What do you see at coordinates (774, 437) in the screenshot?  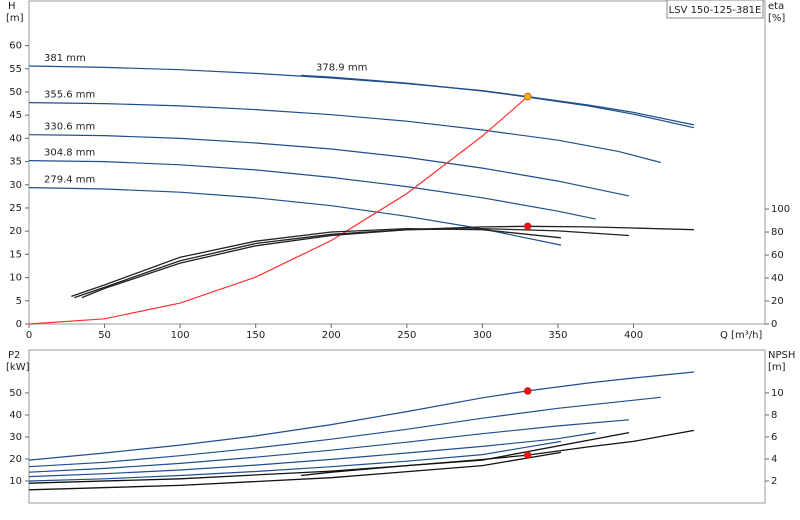 I see `y2-tick-label: 6` at bounding box center [774, 437].